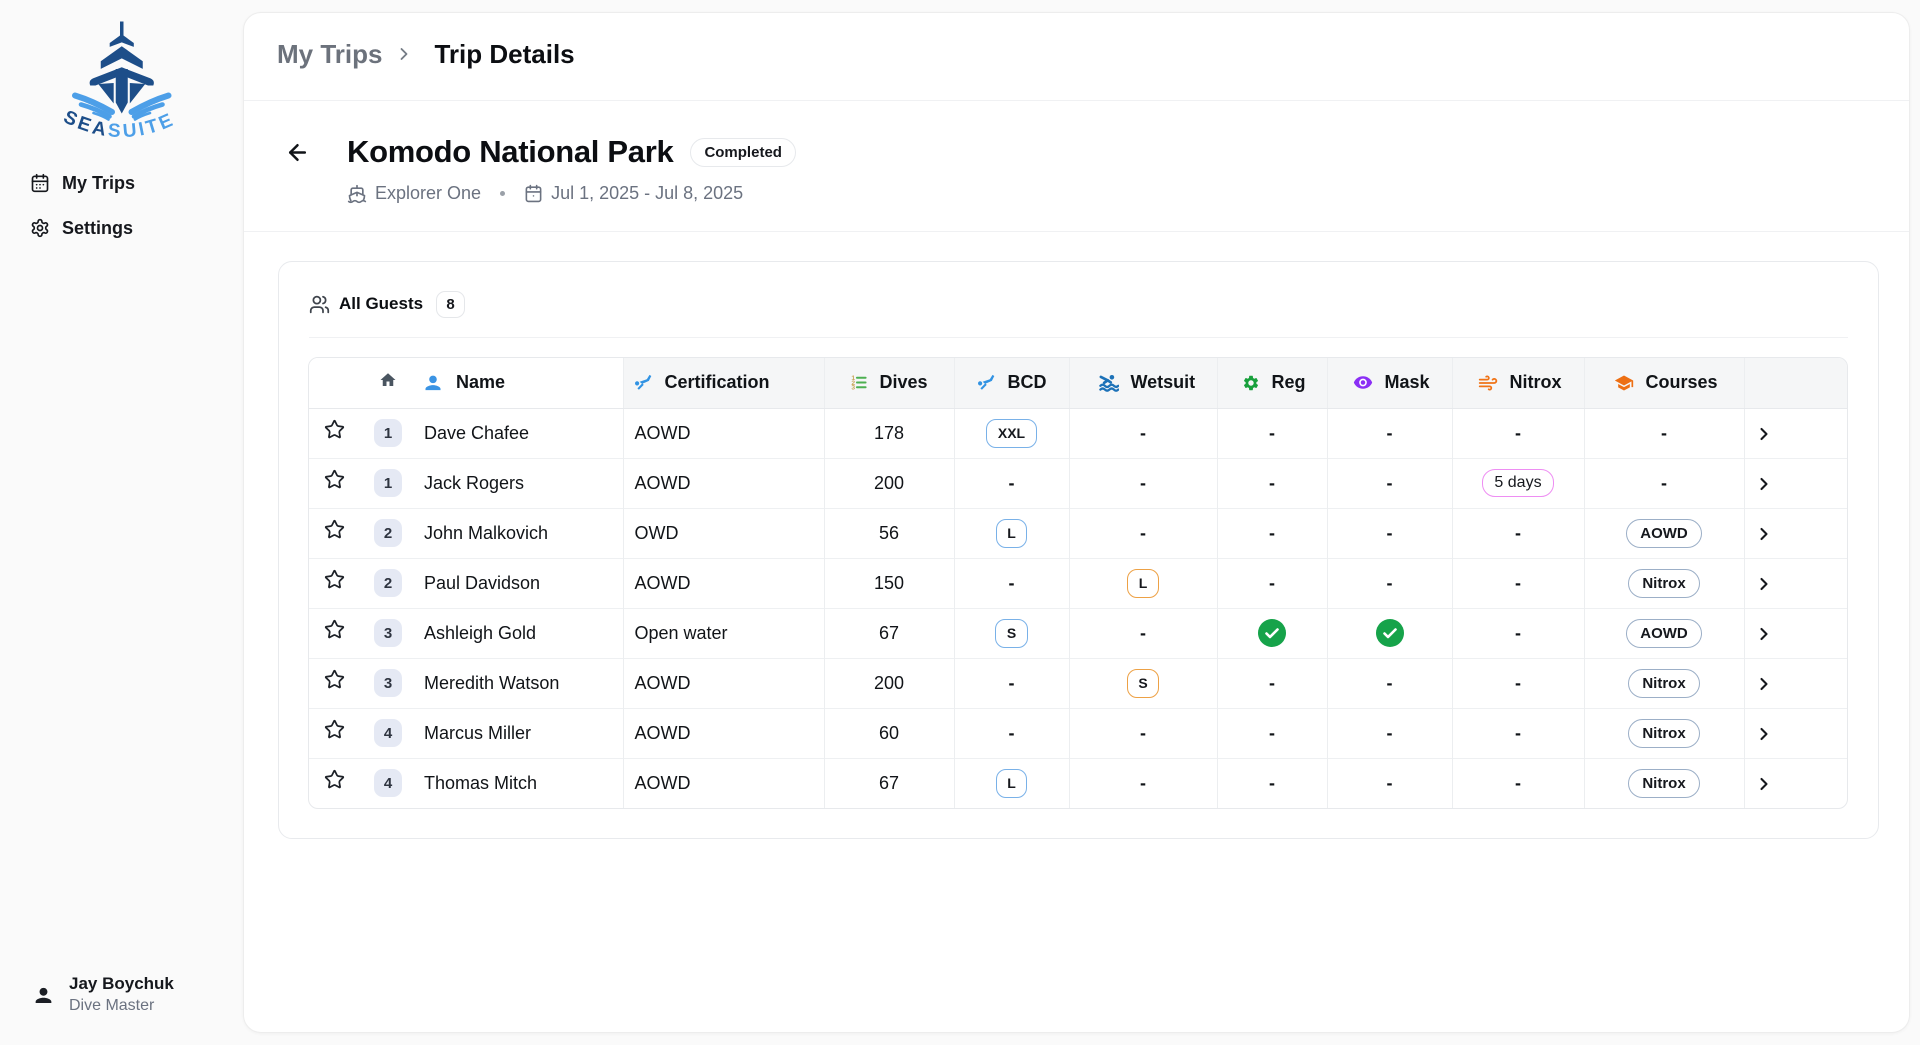 The width and height of the screenshot is (1920, 1045). Describe the element at coordinates (853, 383) in the screenshot. I see `svg-text: 2` at that location.